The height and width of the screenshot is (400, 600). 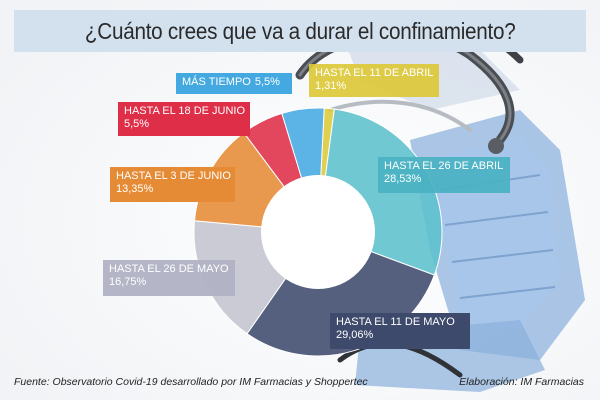 What do you see at coordinates (185, 111) in the screenshot?
I see `label-text: HASTA EL 18 DE JUNIO` at bounding box center [185, 111].